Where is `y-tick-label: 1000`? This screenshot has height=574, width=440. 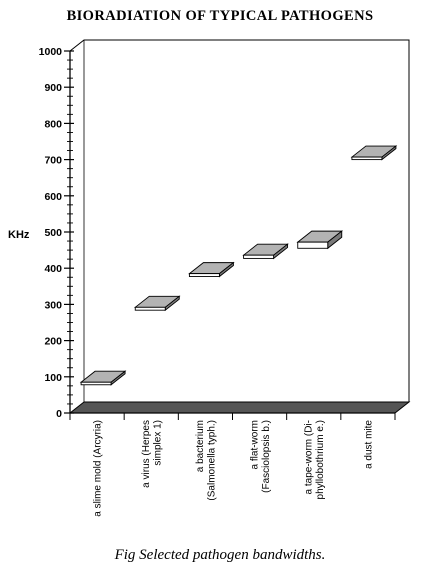 y-tick-label: 1000 is located at coordinates (51, 52).